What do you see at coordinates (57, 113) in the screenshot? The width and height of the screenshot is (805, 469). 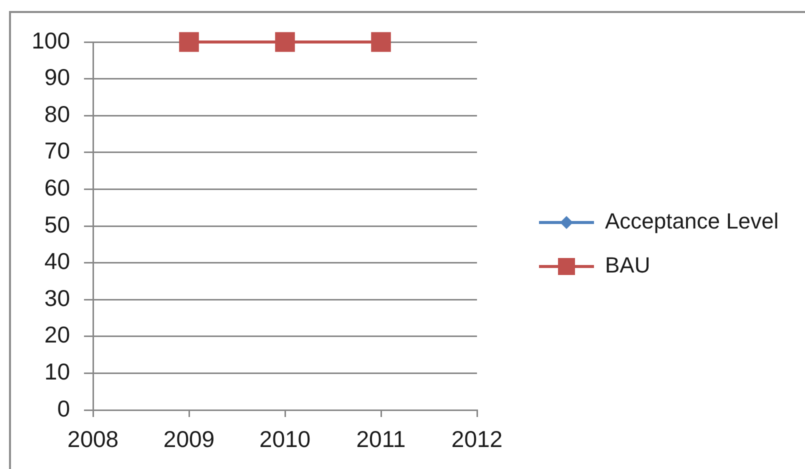 I see `y-tick-label: 80` at bounding box center [57, 113].